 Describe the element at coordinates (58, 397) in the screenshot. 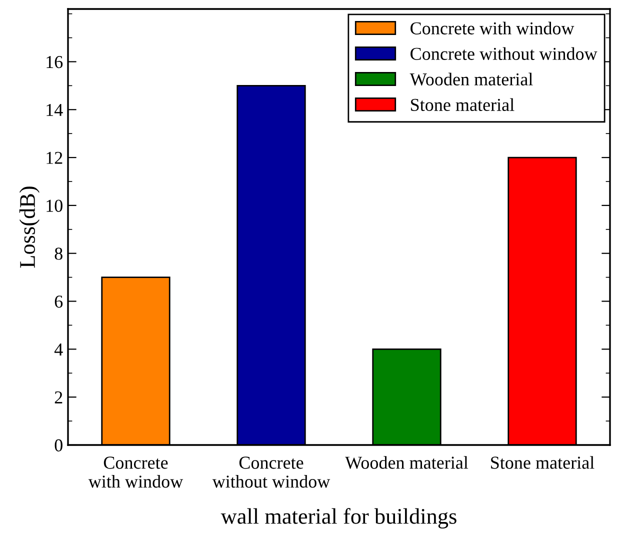

I see `y-tick-label: 2` at that location.